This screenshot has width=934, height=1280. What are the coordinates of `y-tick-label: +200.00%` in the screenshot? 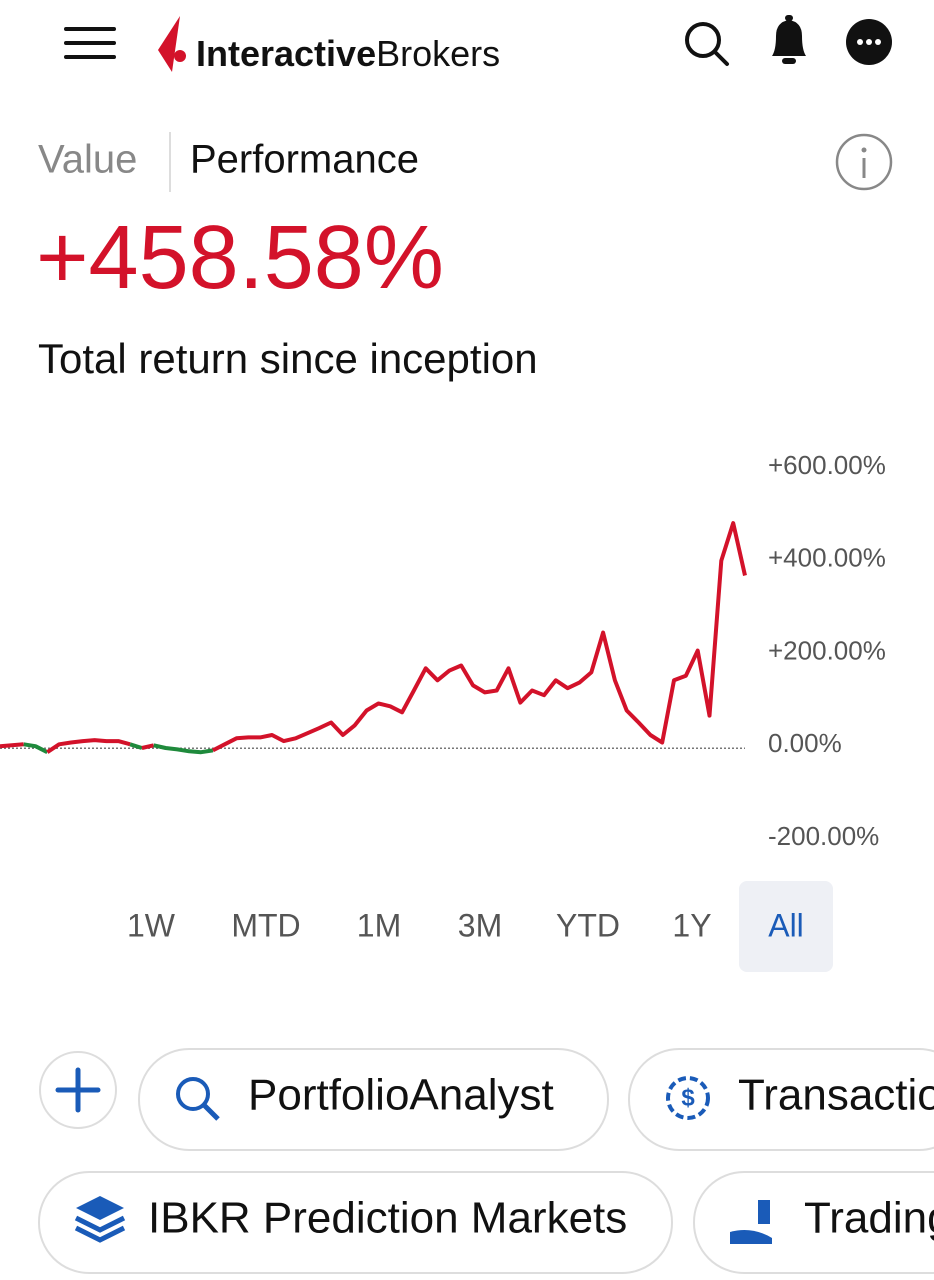 It's located at (827, 650).